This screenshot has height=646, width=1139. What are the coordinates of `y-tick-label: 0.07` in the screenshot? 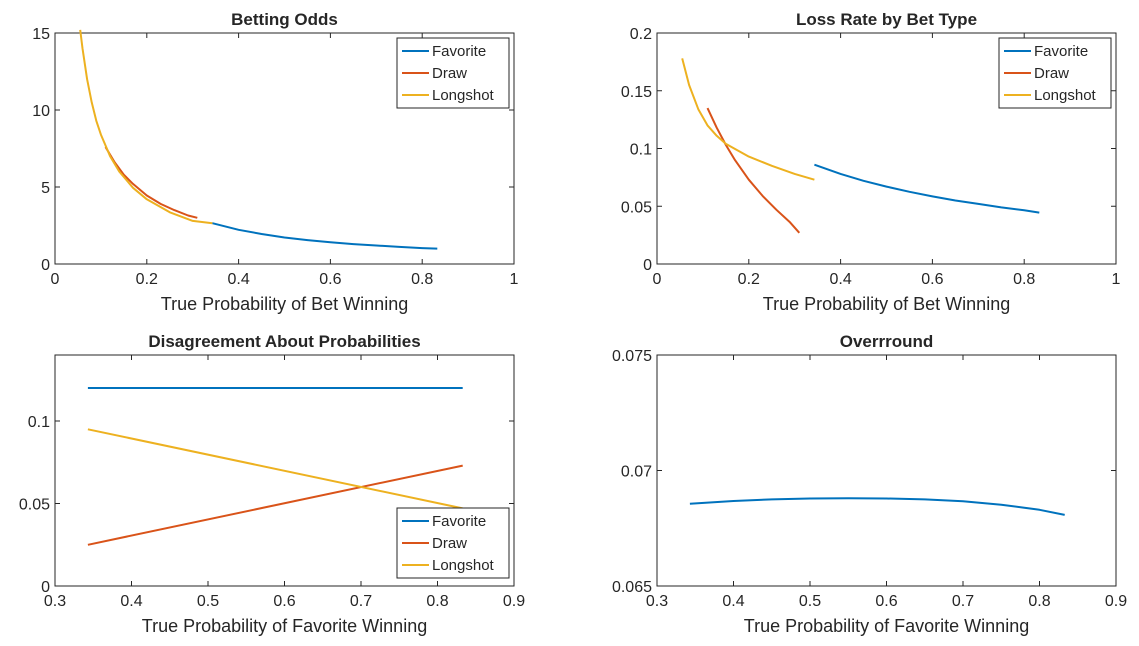 It's located at (636, 472).